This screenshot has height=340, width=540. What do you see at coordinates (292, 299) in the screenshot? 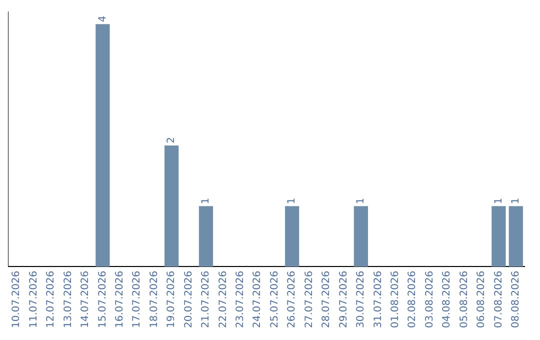
I see `x-tick-label: 26.07.2026` at bounding box center [292, 299].